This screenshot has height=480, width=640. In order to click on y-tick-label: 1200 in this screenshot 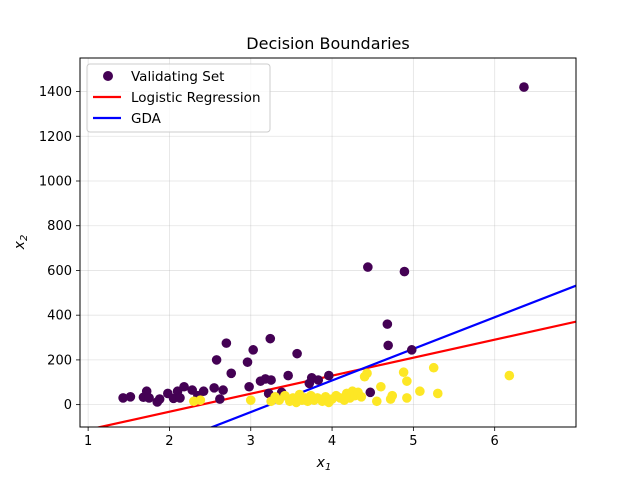, I will do `click(55, 137)`.